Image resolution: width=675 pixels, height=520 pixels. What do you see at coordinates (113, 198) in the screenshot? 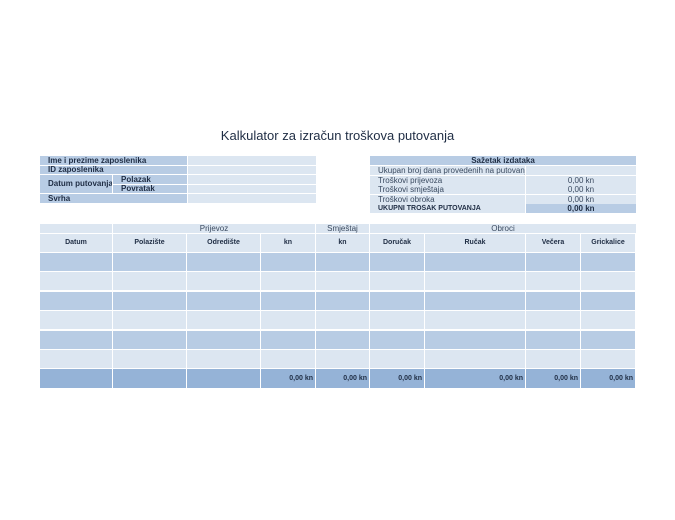
I see `purpose-label: Svrha` at bounding box center [113, 198].